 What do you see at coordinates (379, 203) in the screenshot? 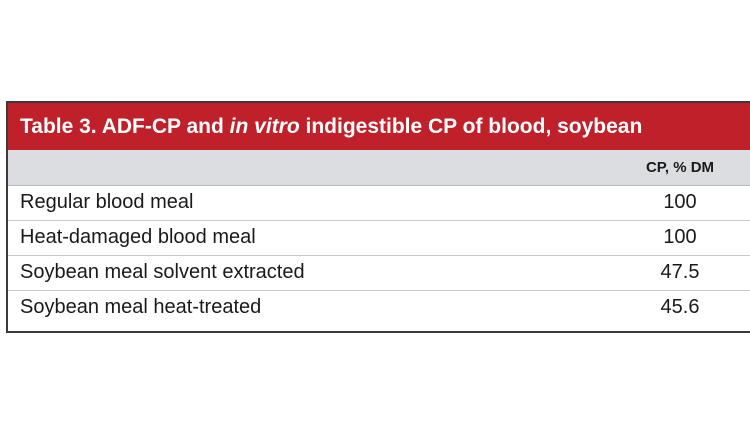
I see `table-row: Regular blood meal 100` at bounding box center [379, 203].